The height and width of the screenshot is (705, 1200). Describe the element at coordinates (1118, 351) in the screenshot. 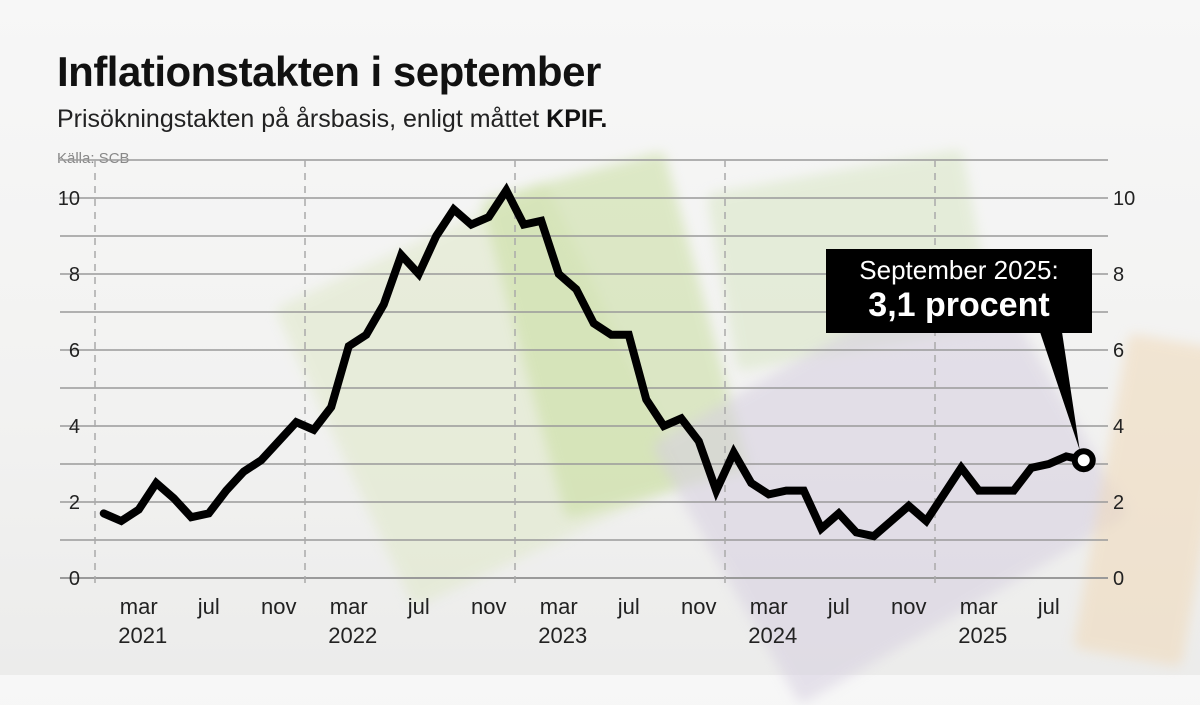

I see `y-tick-label-right: 6` at that location.